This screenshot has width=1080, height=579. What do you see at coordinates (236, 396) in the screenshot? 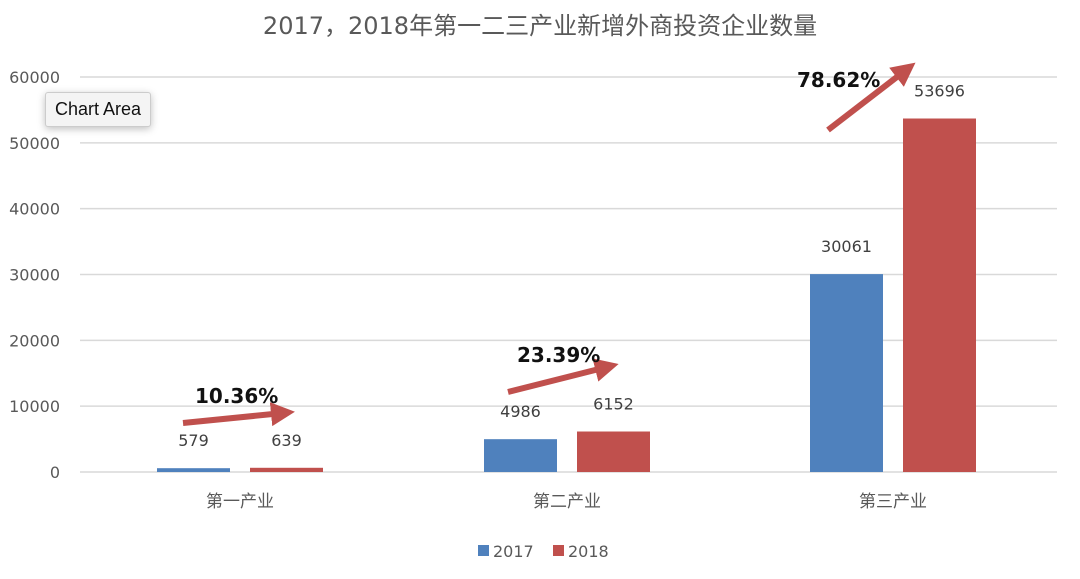
I see `growth-annotation: 10.36%` at bounding box center [236, 396].